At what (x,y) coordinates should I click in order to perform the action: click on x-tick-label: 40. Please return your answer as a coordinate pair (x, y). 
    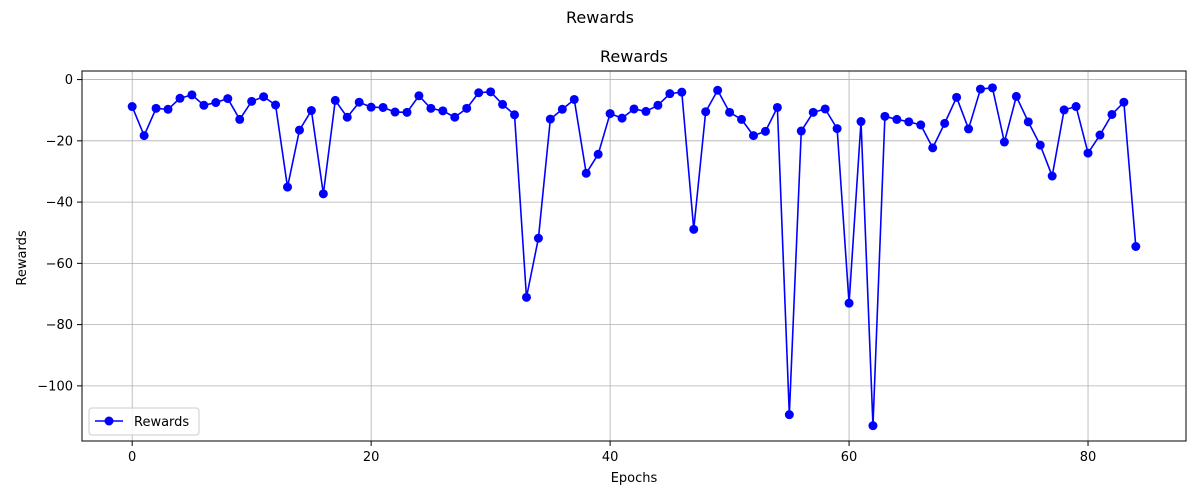
    Looking at the image, I should click on (610, 457).